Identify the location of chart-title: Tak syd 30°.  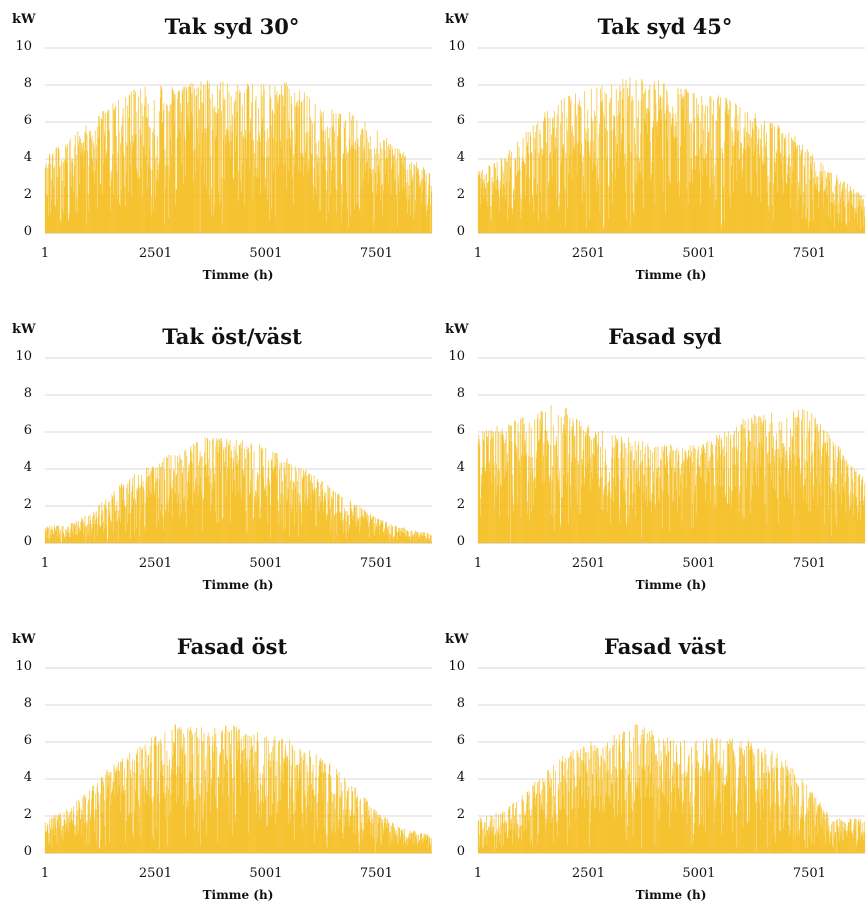
(232, 26).